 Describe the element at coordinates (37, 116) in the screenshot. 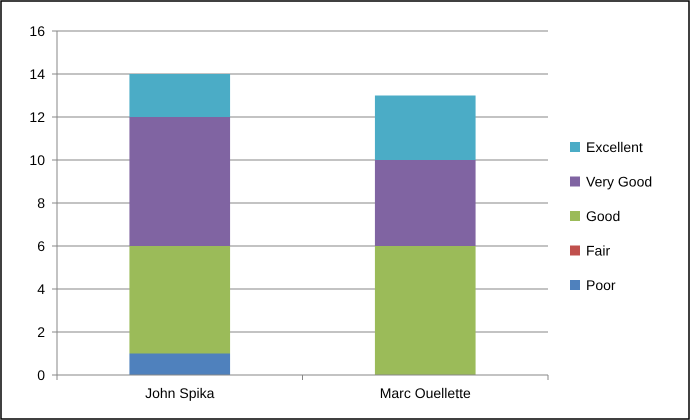

I see `y-tick-label: 12` at that location.